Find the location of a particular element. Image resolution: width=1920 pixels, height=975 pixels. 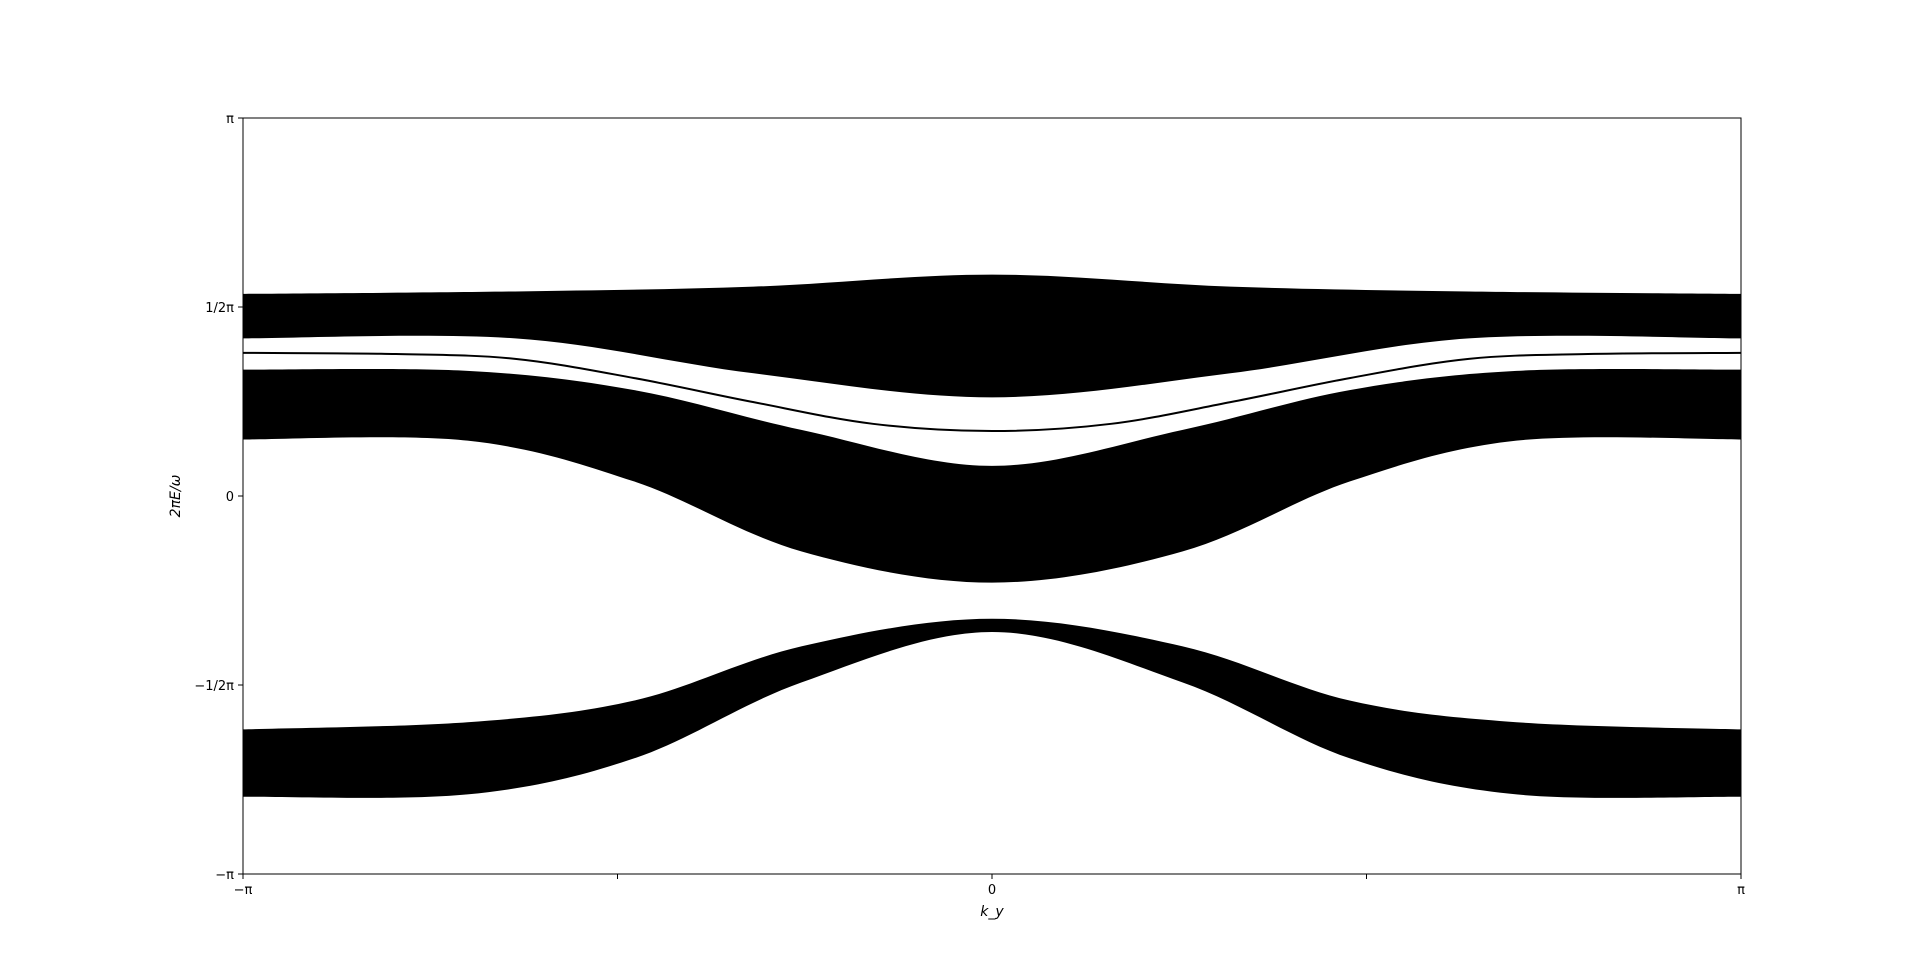

x-axis-ticks: −π 0 π is located at coordinates (989, 886).